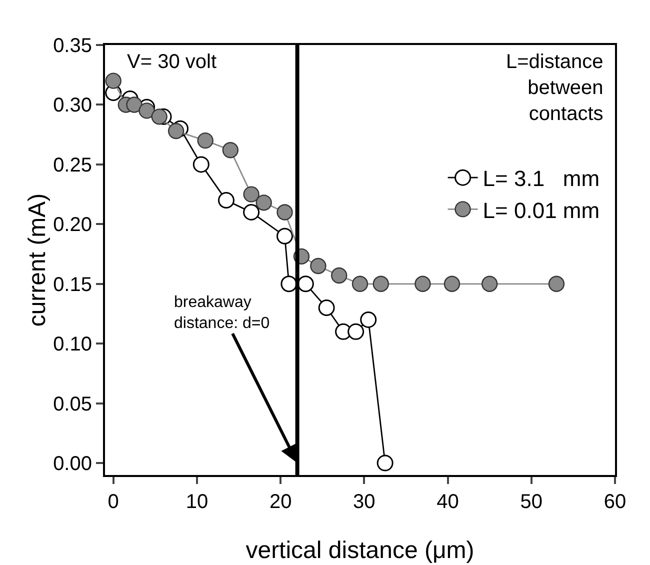 This screenshot has width=650, height=565. Describe the element at coordinates (615, 502) in the screenshot. I see `x-tick-label: 60` at that location.